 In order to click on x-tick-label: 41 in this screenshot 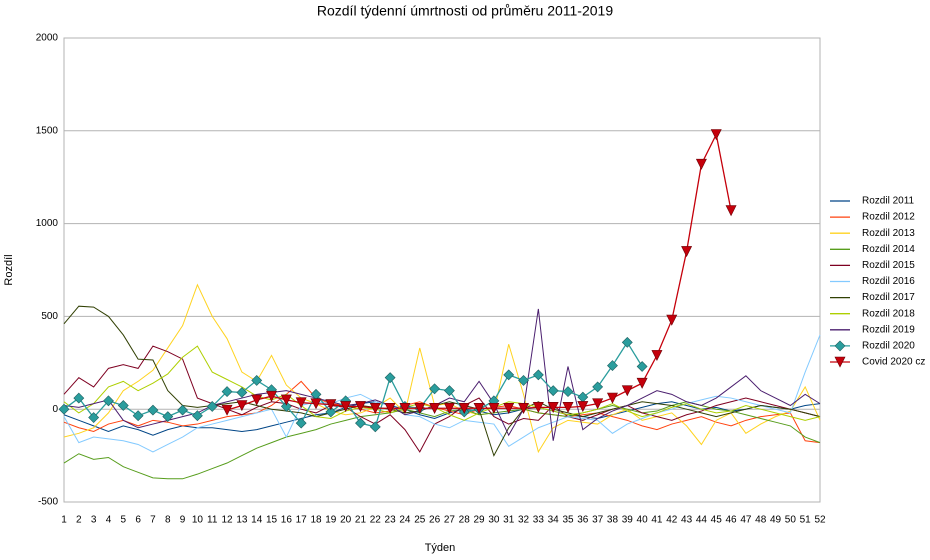, I will do `click(657, 520)`.